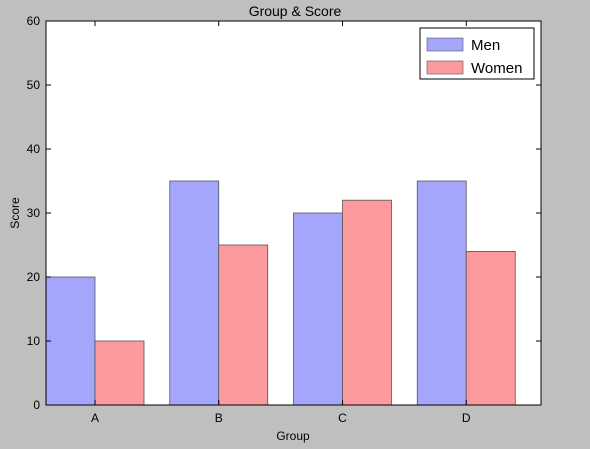 This screenshot has width=590, height=449. Describe the element at coordinates (367, 302) in the screenshot. I see `bar-women-c` at that location.